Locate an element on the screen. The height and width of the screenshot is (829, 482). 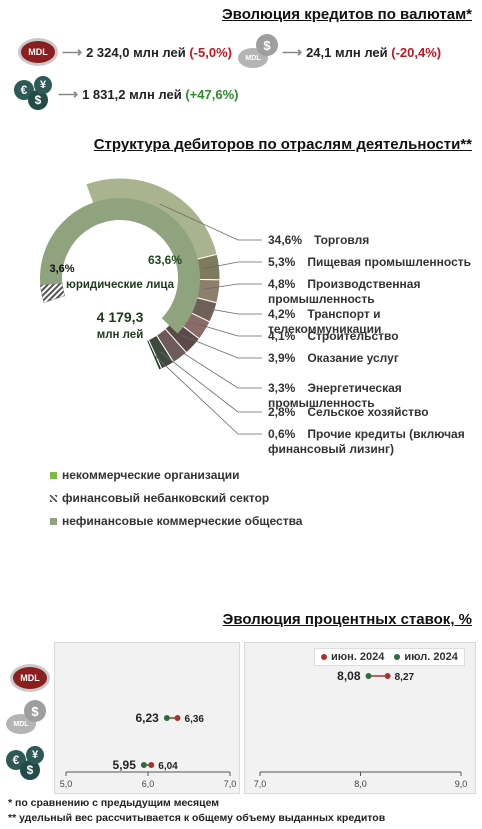
sector-label: 4,8% Производственная промышленность is located at coordinates (344, 291).